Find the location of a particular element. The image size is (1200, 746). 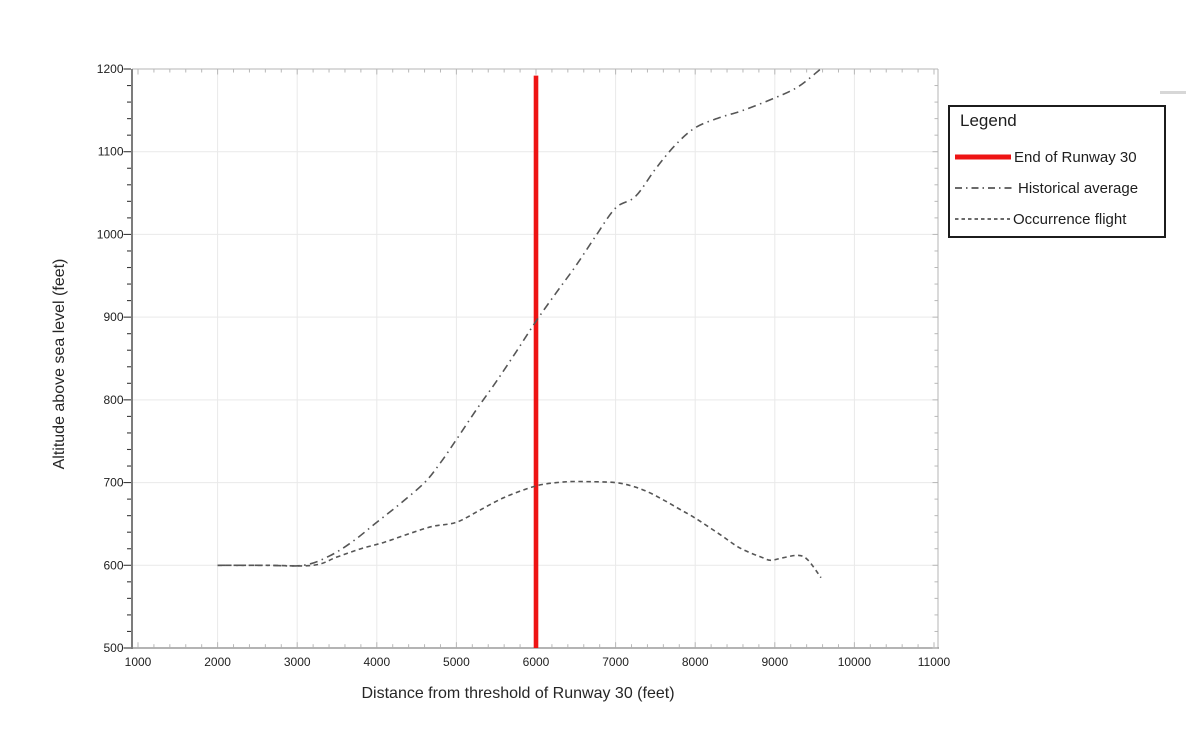

y-tick-label: 1200 is located at coordinates (110, 69).